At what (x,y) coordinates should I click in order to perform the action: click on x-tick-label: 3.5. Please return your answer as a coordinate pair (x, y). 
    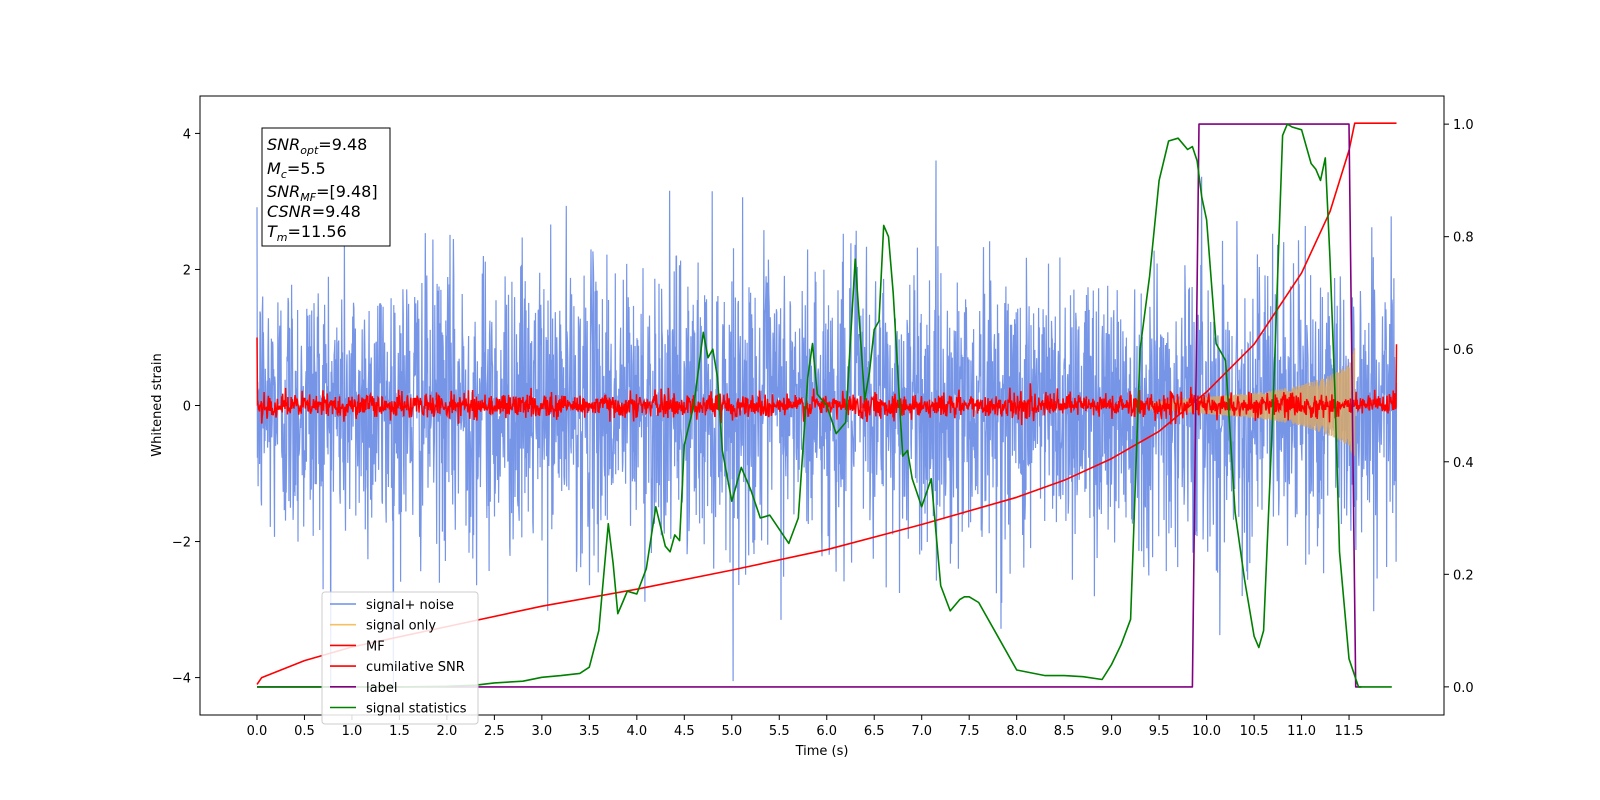
    Looking at the image, I should click on (589, 731).